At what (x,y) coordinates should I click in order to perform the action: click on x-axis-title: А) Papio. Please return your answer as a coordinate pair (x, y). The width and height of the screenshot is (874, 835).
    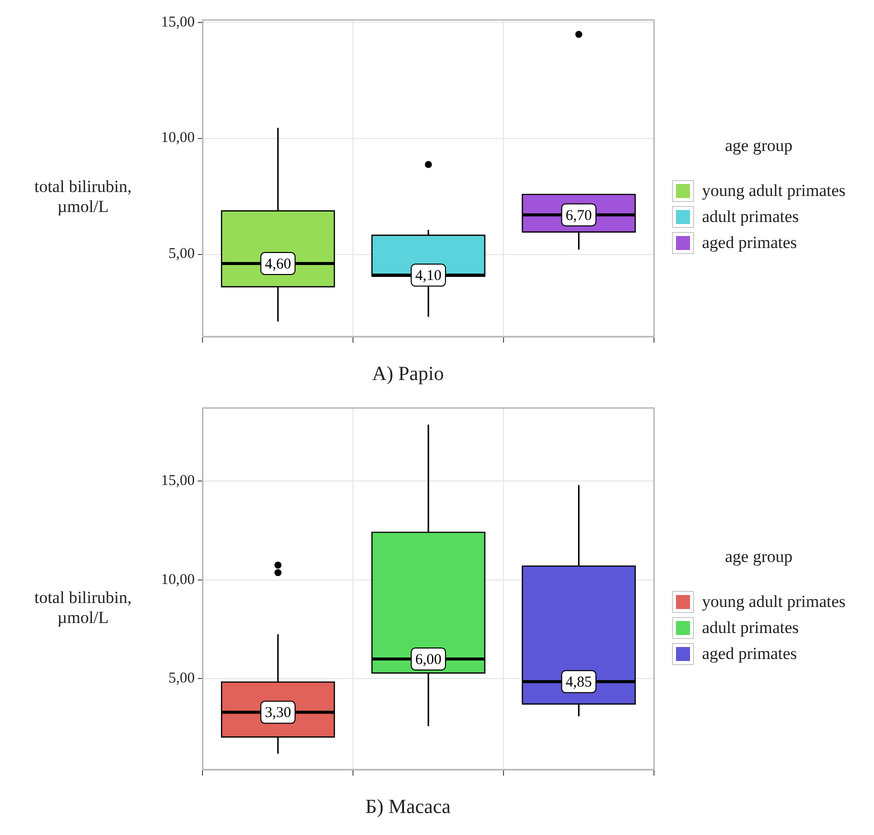
    Looking at the image, I should click on (408, 374).